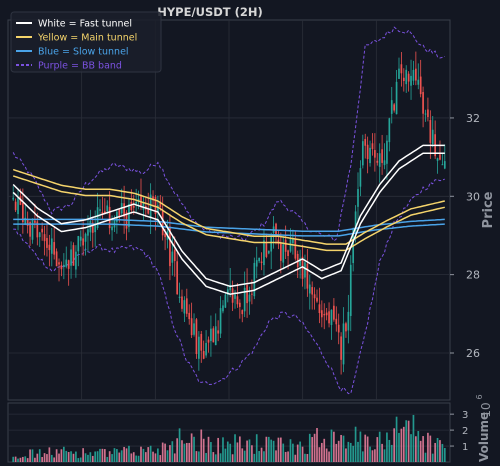 The image size is (500, 466). I want to click on main-tunnel-lower-line, so click(228, 213).